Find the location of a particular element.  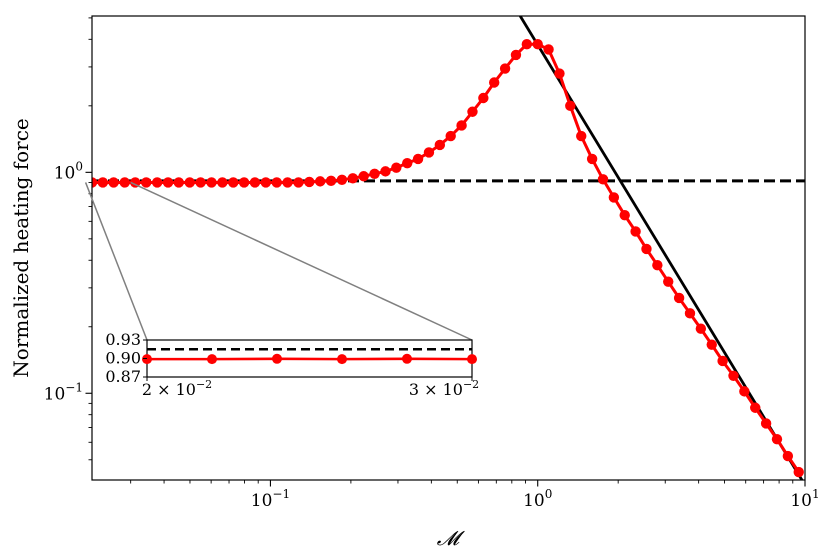

inset-y-tick-label: 0.93 is located at coordinates (123, 339).